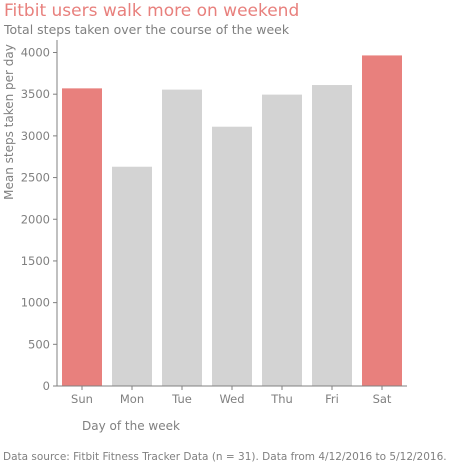  I want to click on y-tick-label: 3500, so click(35, 94).